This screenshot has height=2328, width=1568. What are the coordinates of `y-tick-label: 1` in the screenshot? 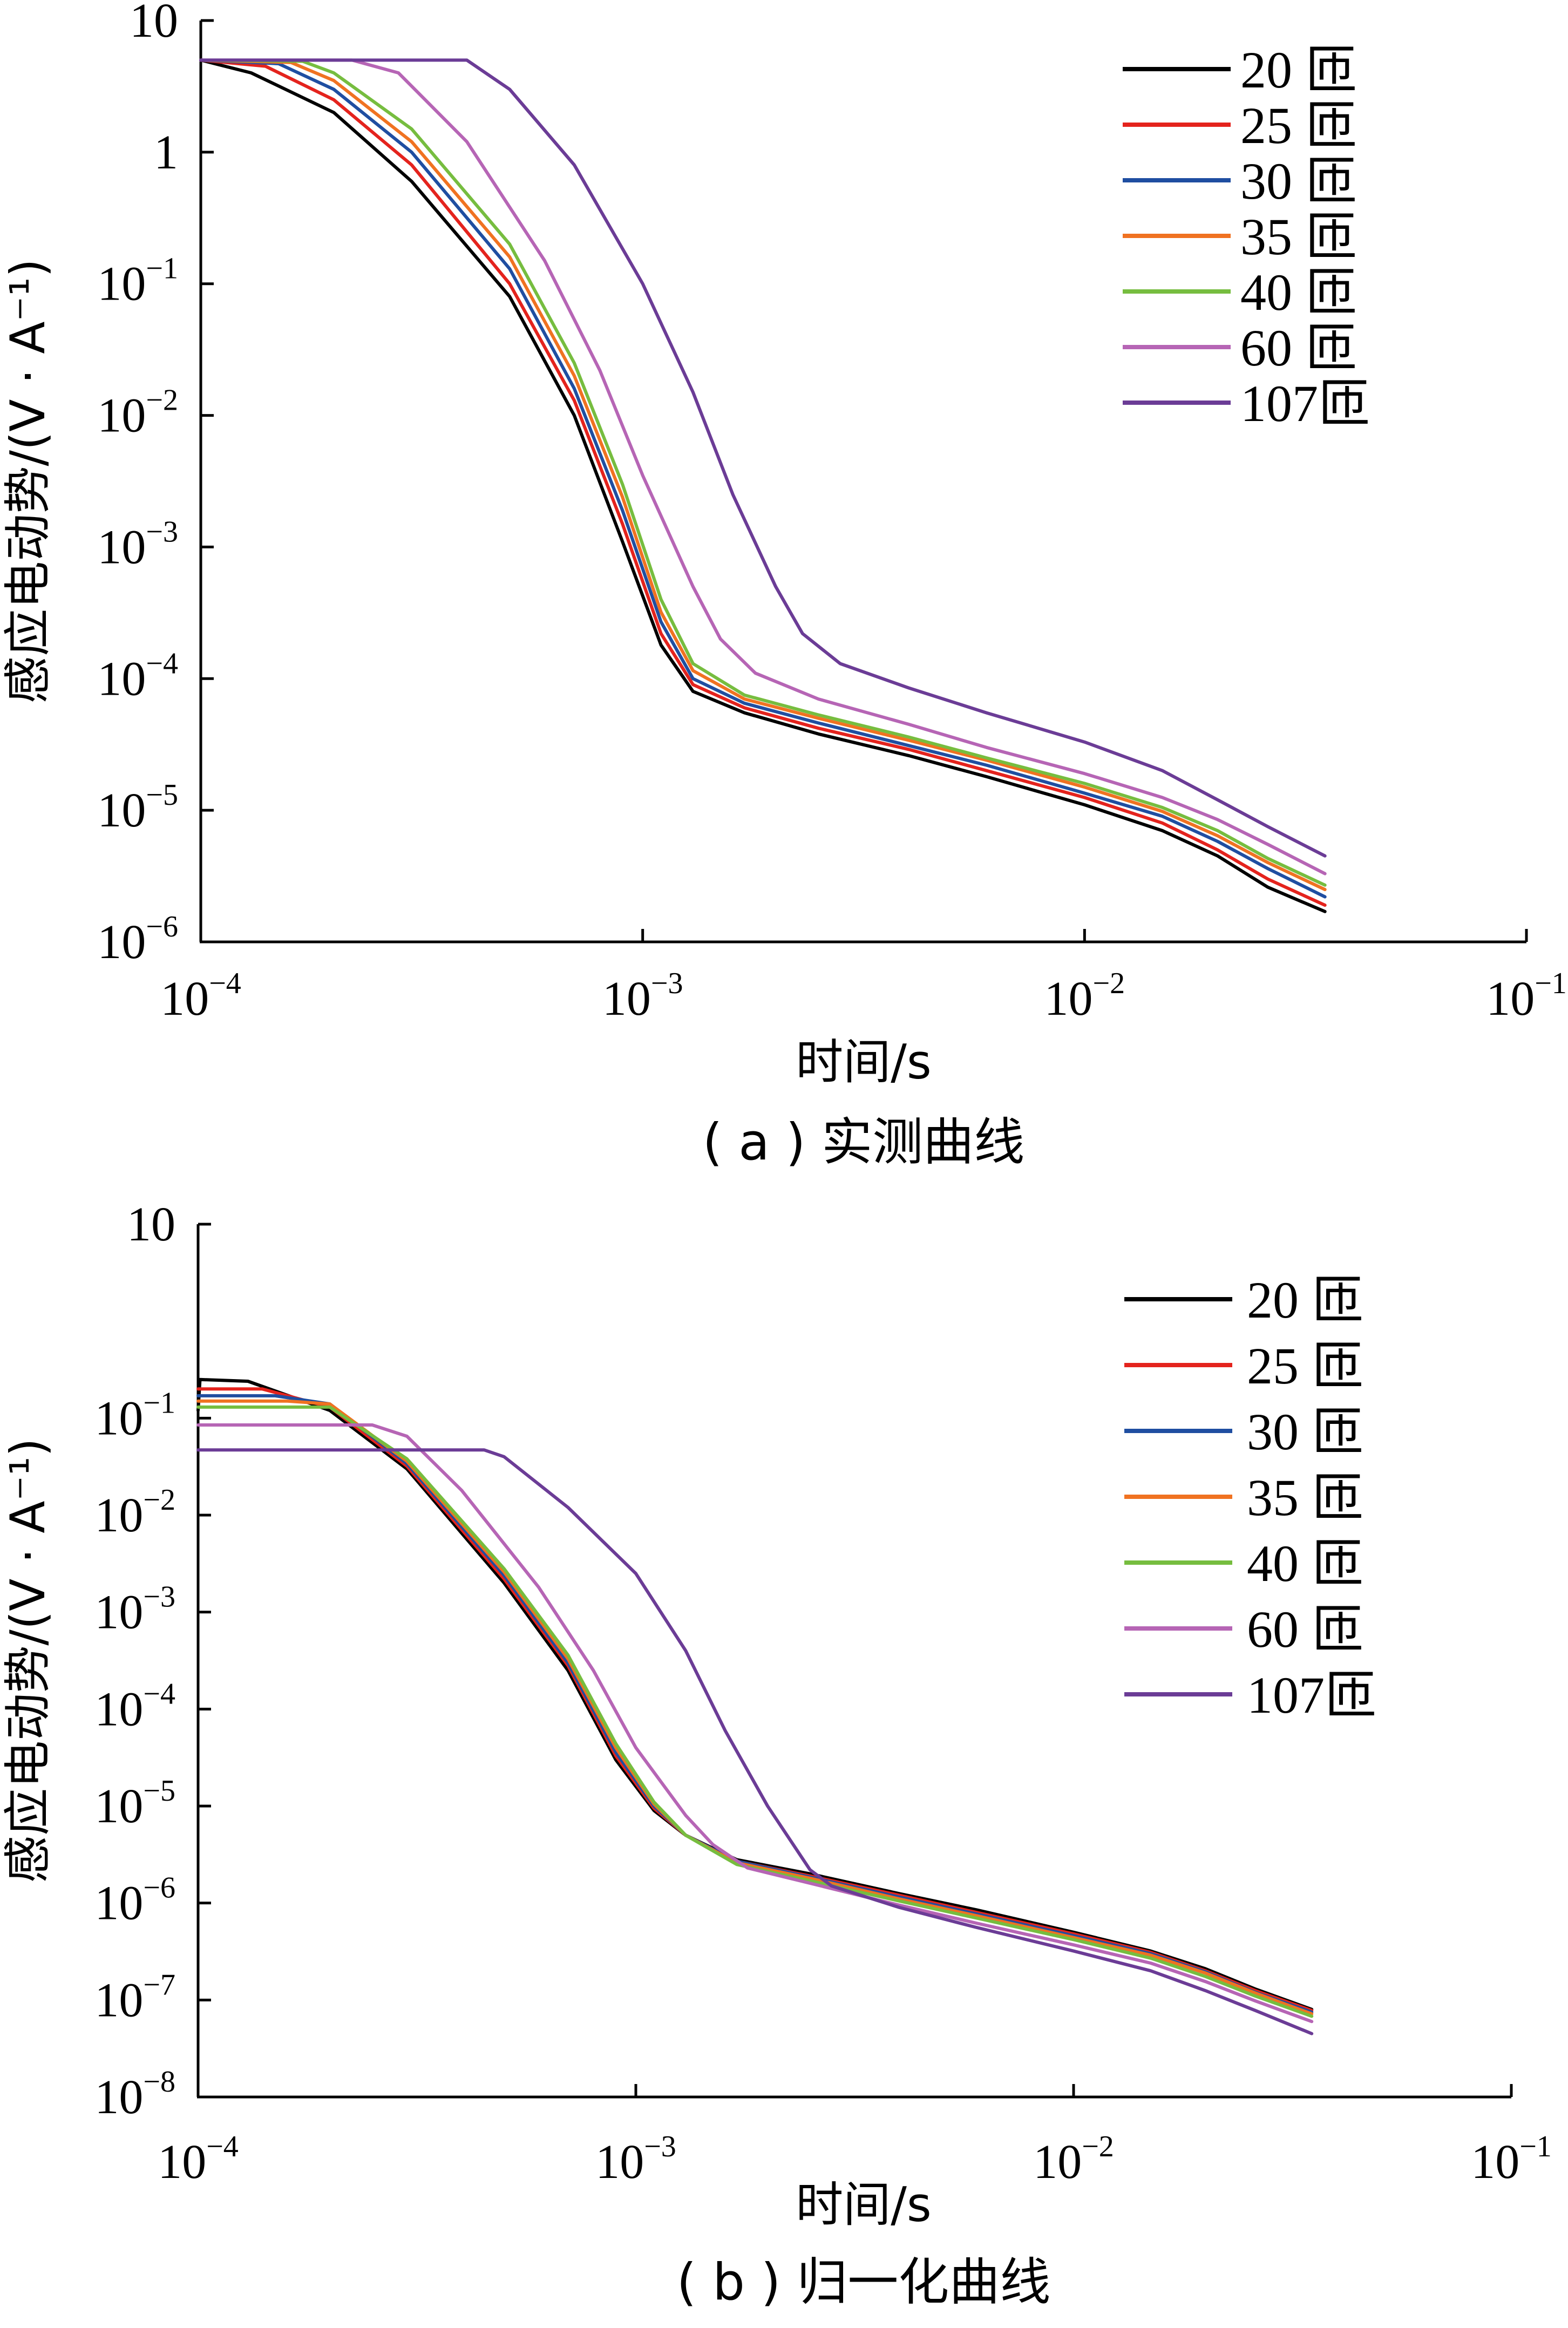 It's located at (166, 152).